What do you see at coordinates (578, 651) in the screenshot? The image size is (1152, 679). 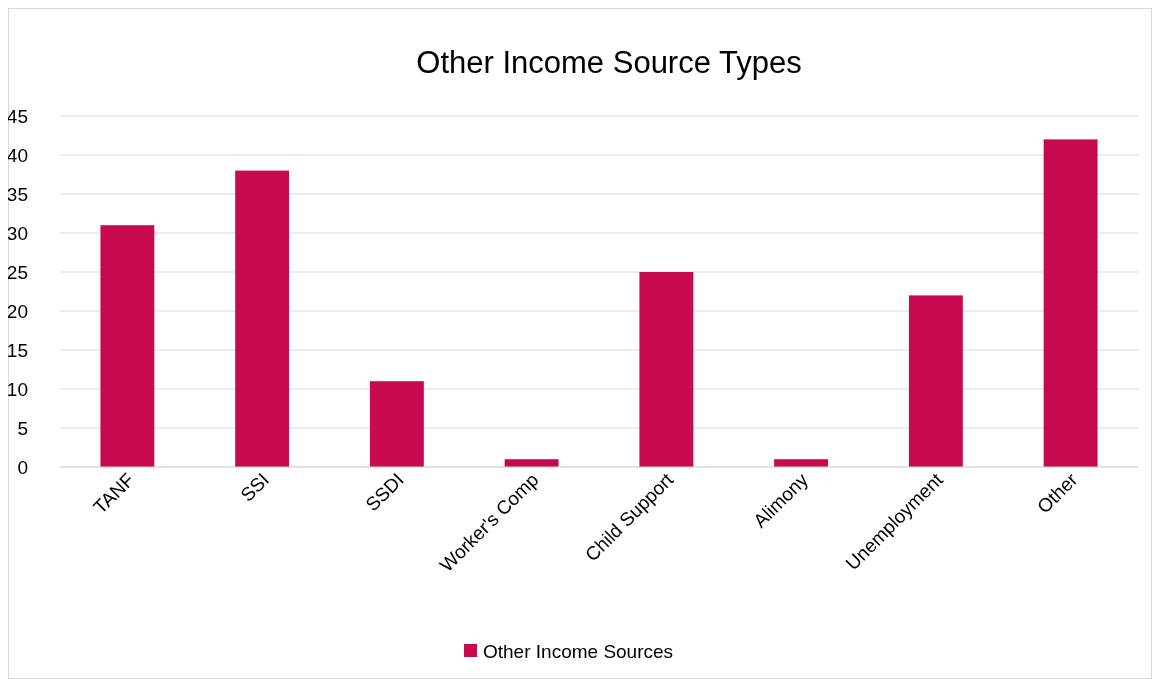 I see `legend-label: Other Income Sources` at bounding box center [578, 651].